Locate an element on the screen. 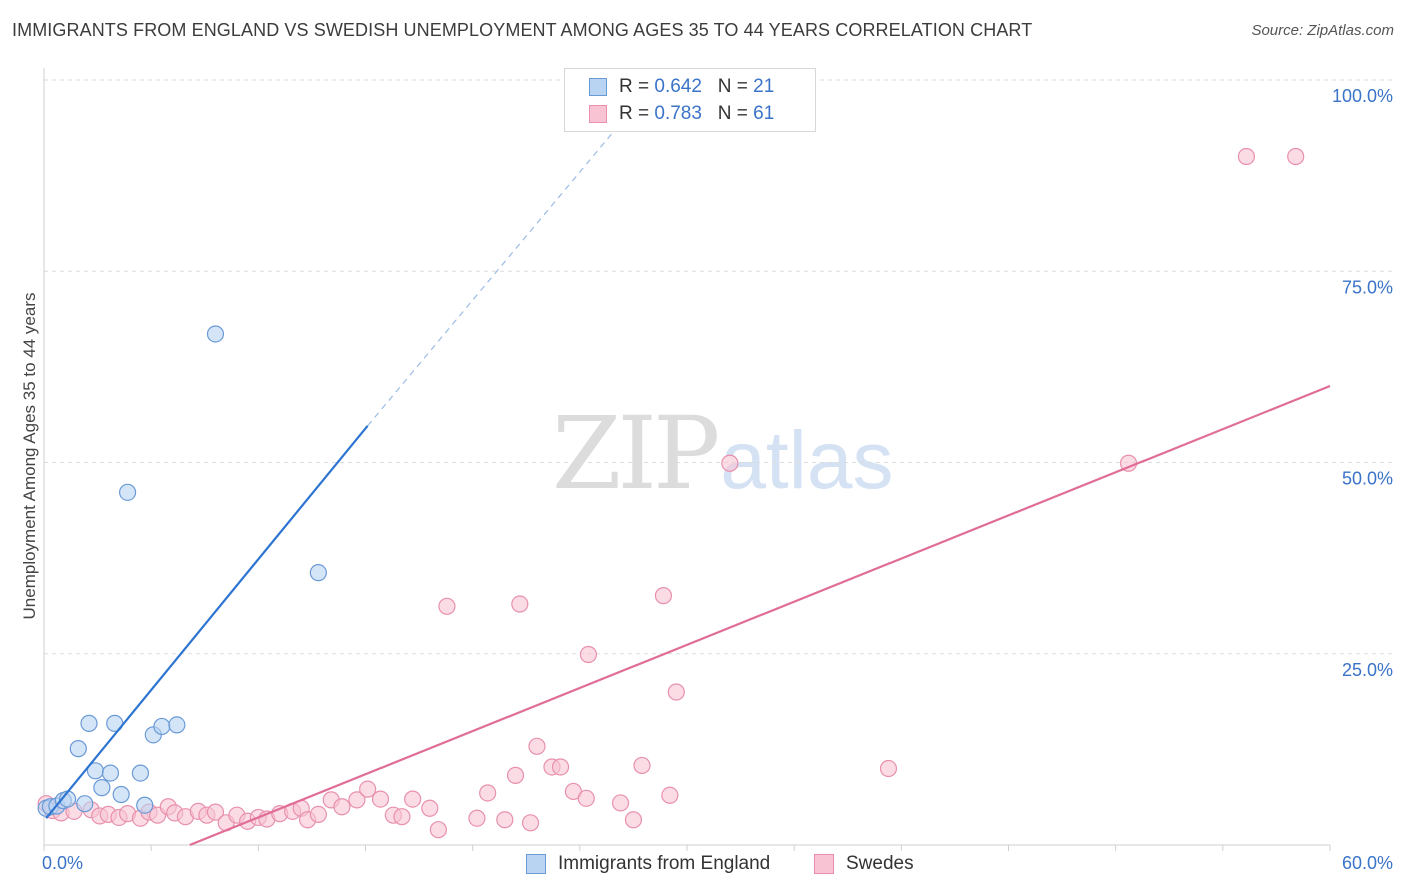 The height and width of the screenshot is (892, 1406). legend-swatch-pink is located at coordinates (598, 114).